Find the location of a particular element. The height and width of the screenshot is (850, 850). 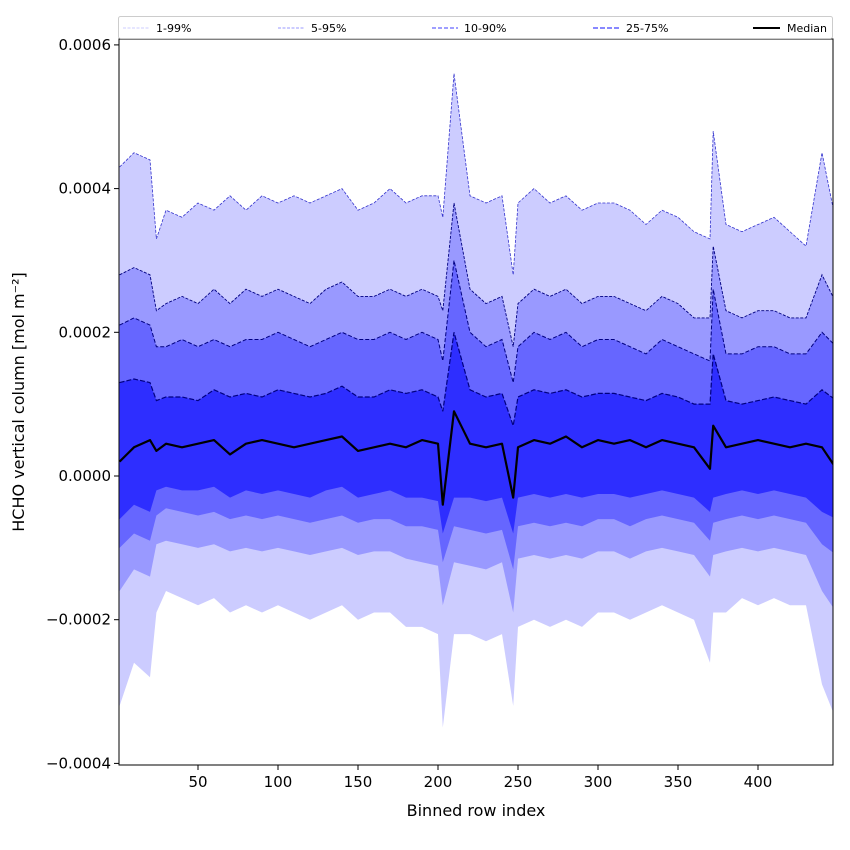

x-tick-label: 300 is located at coordinates (598, 782).